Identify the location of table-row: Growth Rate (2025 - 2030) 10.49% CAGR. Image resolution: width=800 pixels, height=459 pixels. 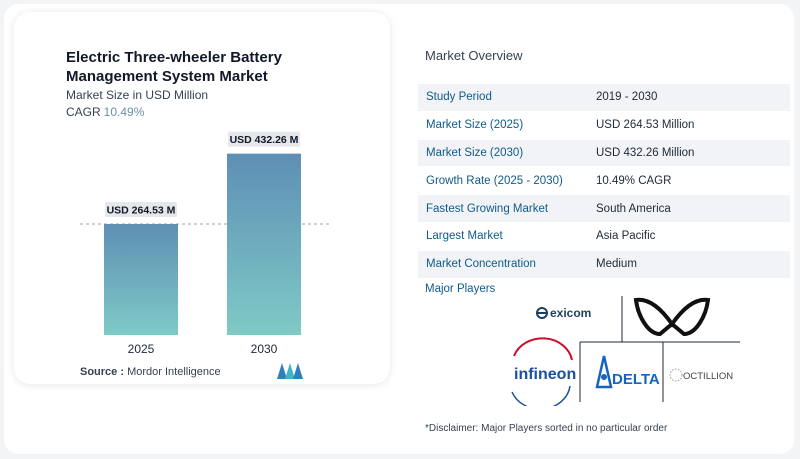
(604, 181).